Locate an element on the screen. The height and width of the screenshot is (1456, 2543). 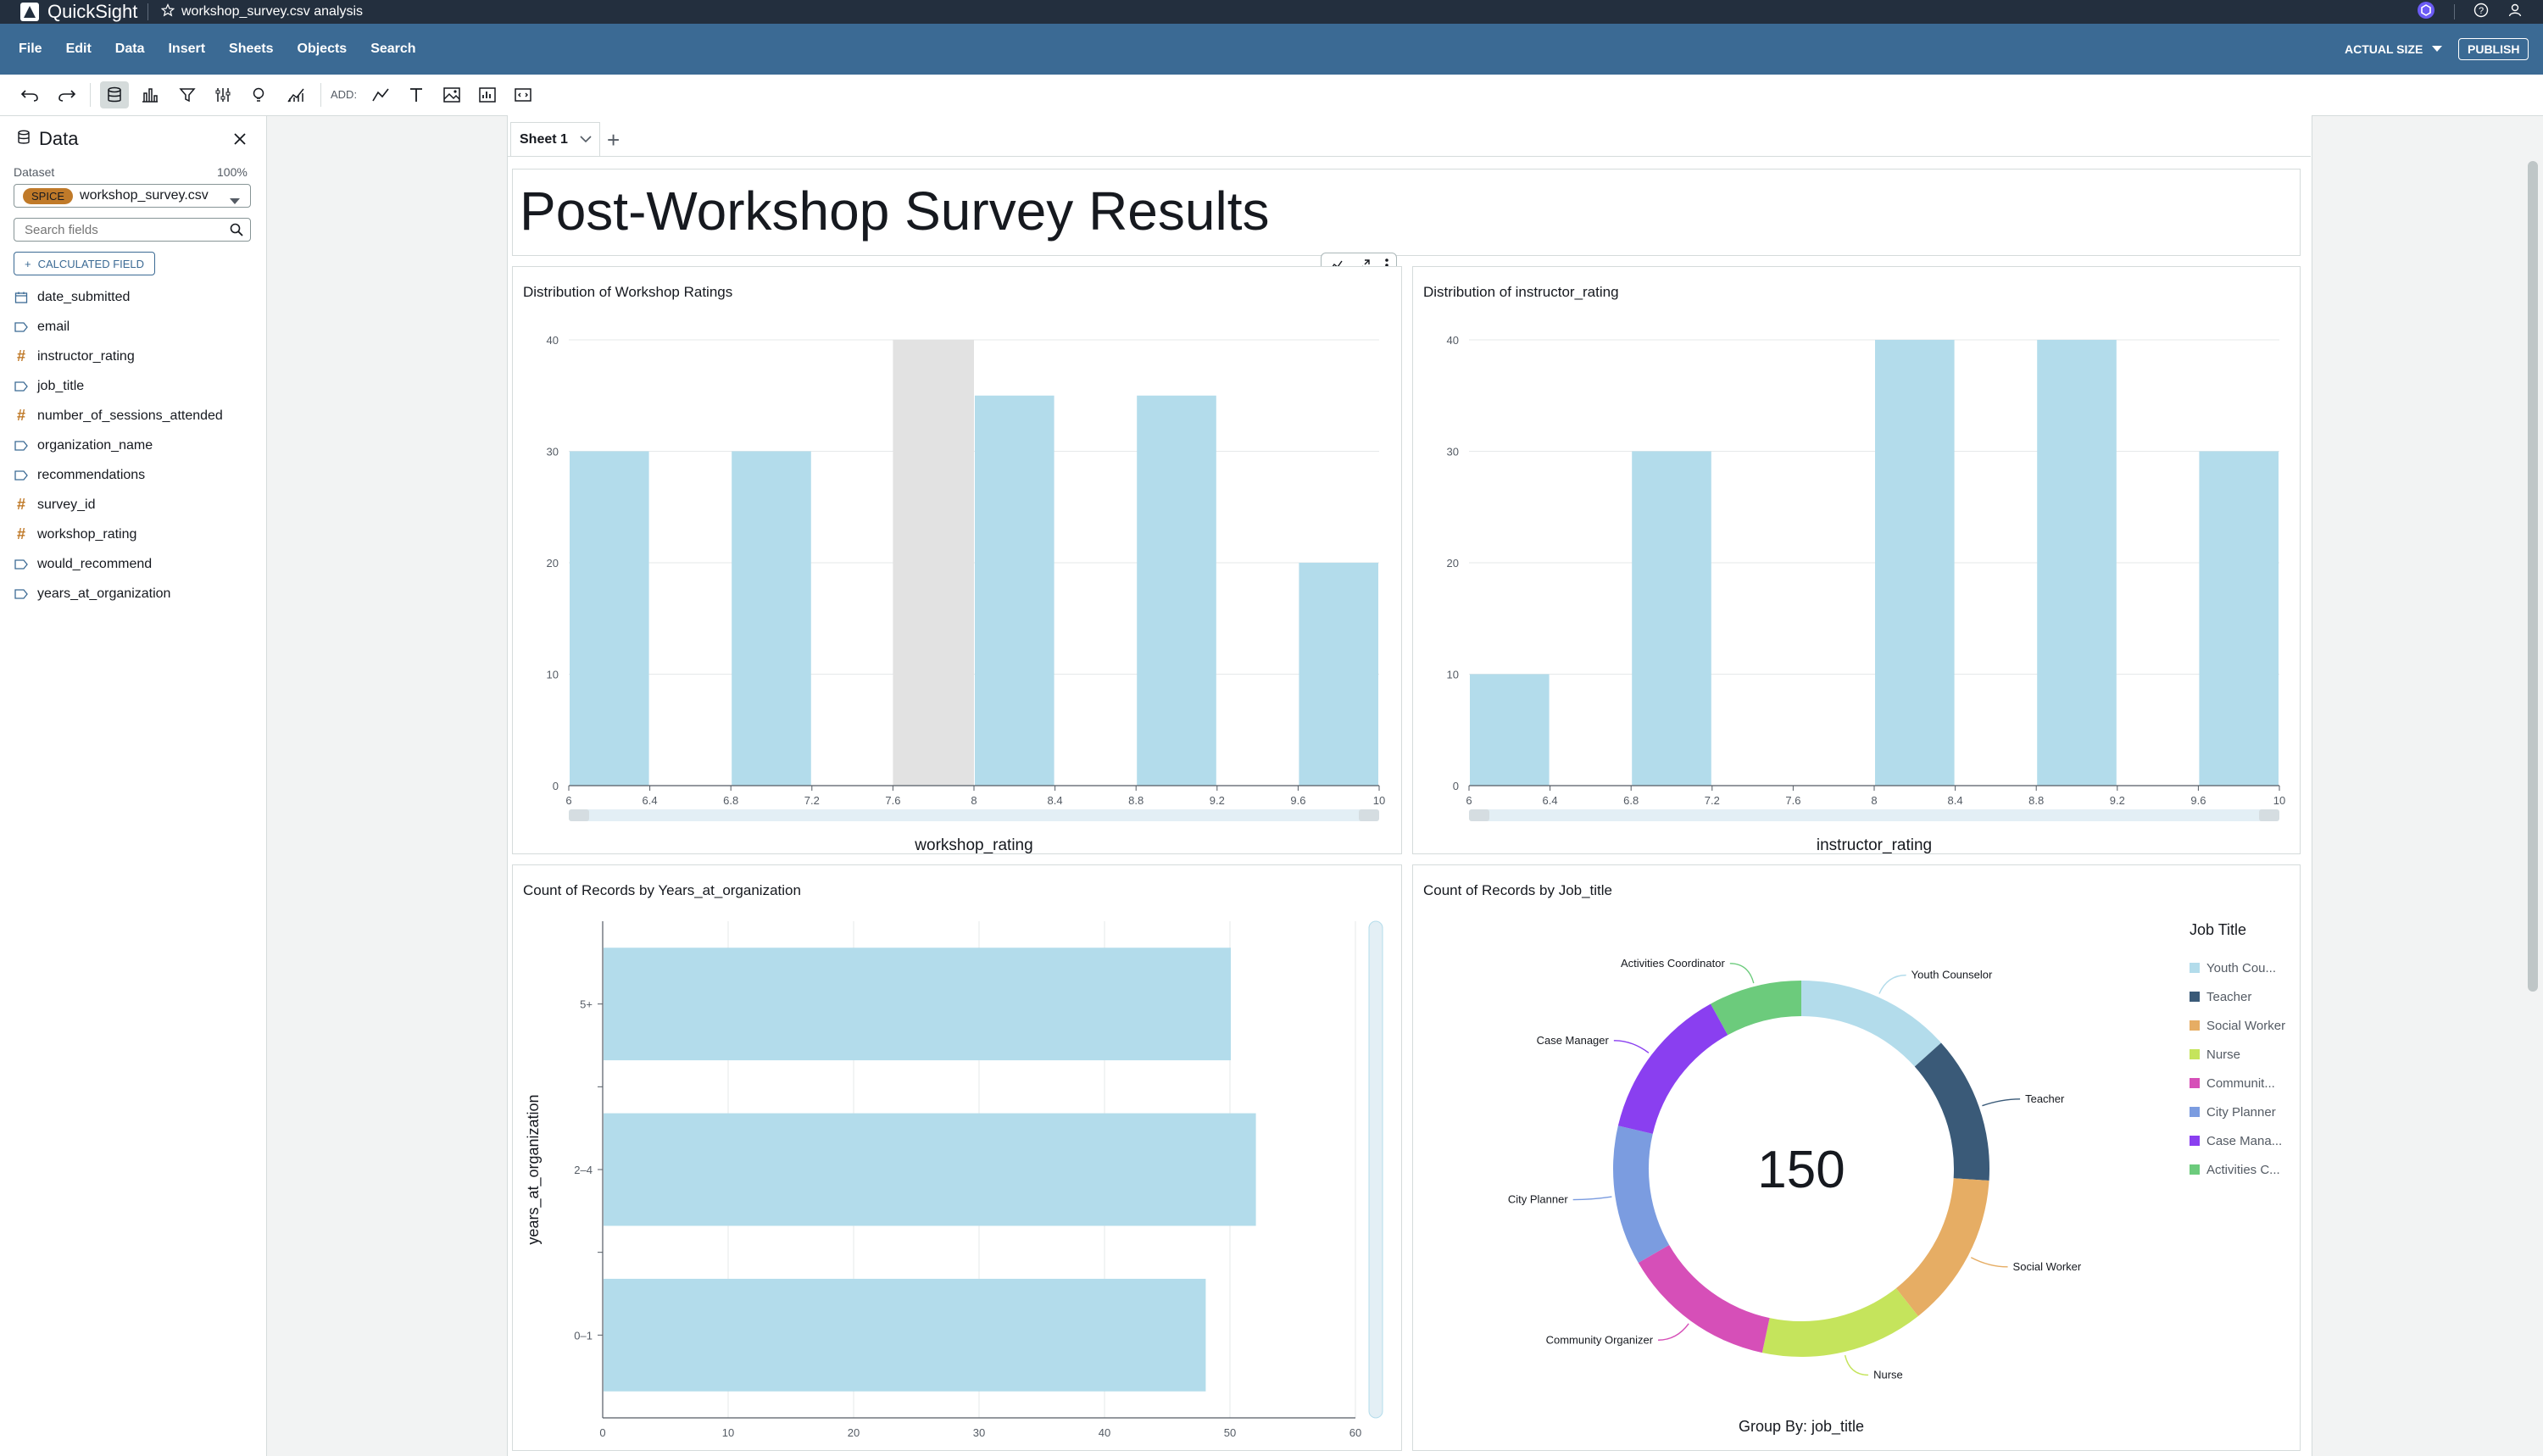
parameters-button is located at coordinates (223, 94).